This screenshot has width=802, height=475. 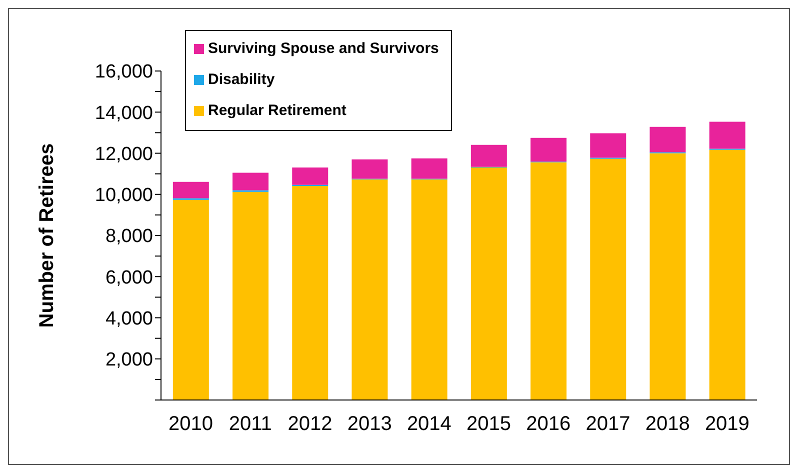 I want to click on y-tick-label: 4,000, so click(x=129, y=319).